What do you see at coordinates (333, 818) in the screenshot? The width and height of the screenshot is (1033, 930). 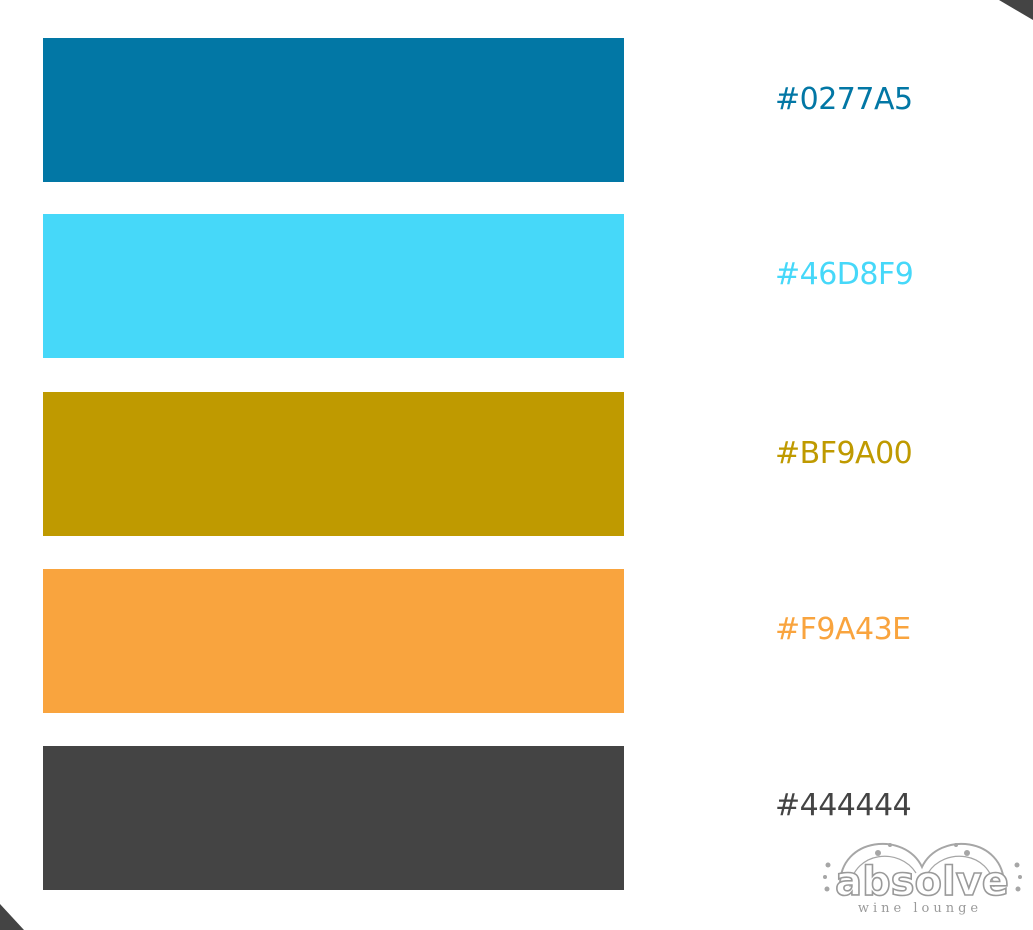 I see `color-swatch-dark-gray` at bounding box center [333, 818].